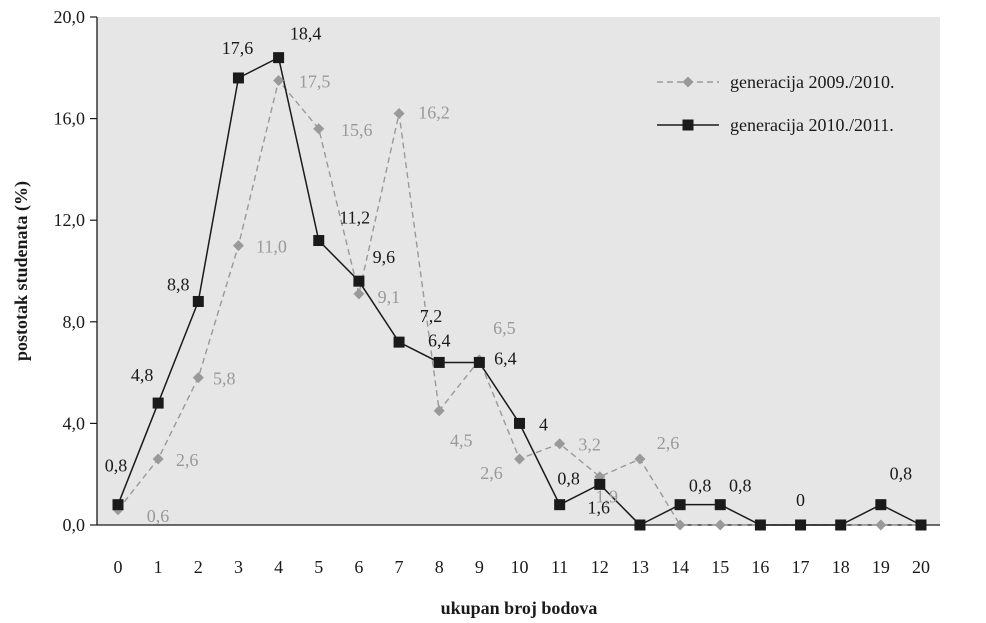 This screenshot has height=623, width=986. I want to click on x-tick-label: 18, so click(841, 567).